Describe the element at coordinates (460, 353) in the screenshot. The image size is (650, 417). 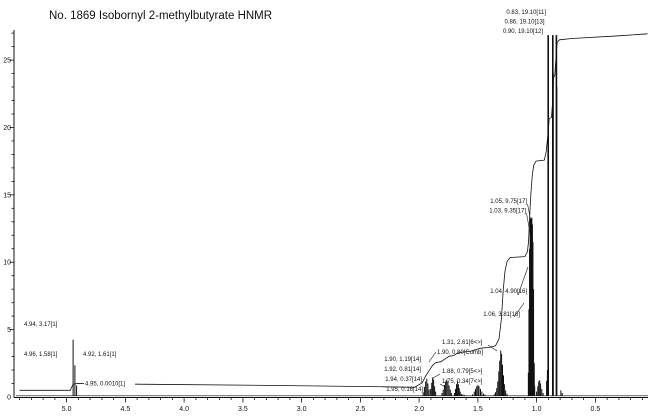
I see `peak-label: 1.90, 0.80[Comb]` at that location.